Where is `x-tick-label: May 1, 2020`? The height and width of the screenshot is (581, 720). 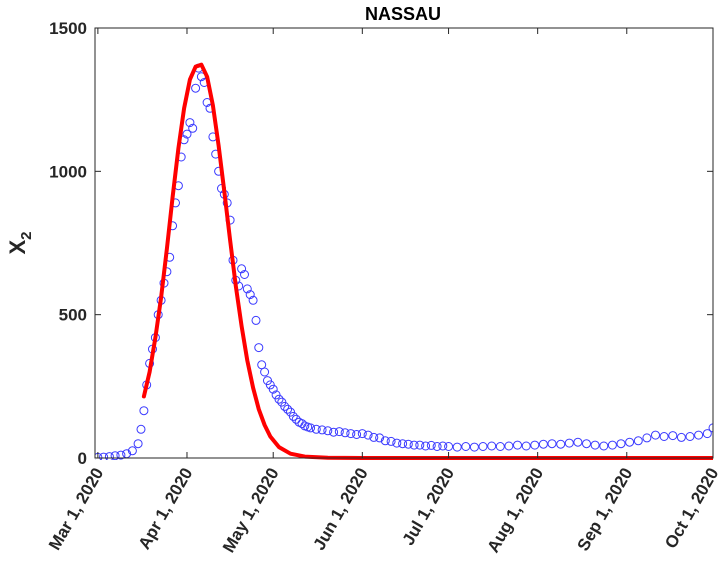 x-tick-label: May 1, 2020 is located at coordinates (251, 510).